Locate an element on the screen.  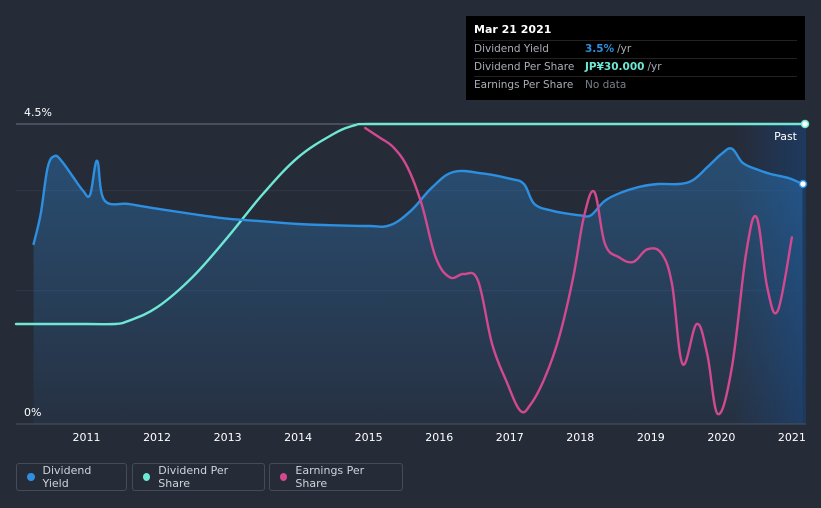
legend-dot-dividend-per-share is located at coordinates (147, 477).